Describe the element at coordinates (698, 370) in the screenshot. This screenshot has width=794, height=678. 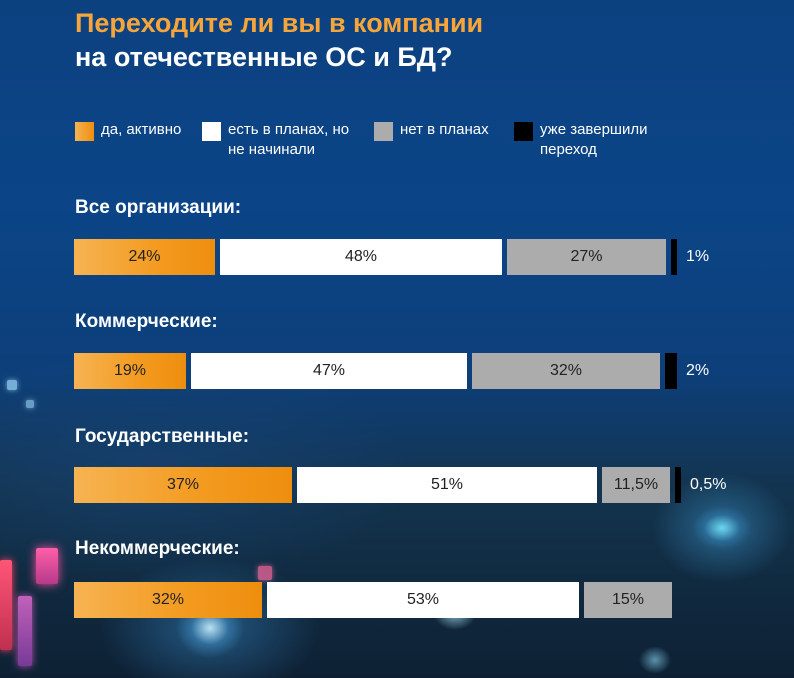
I see `data-label-completed: 2%` at that location.